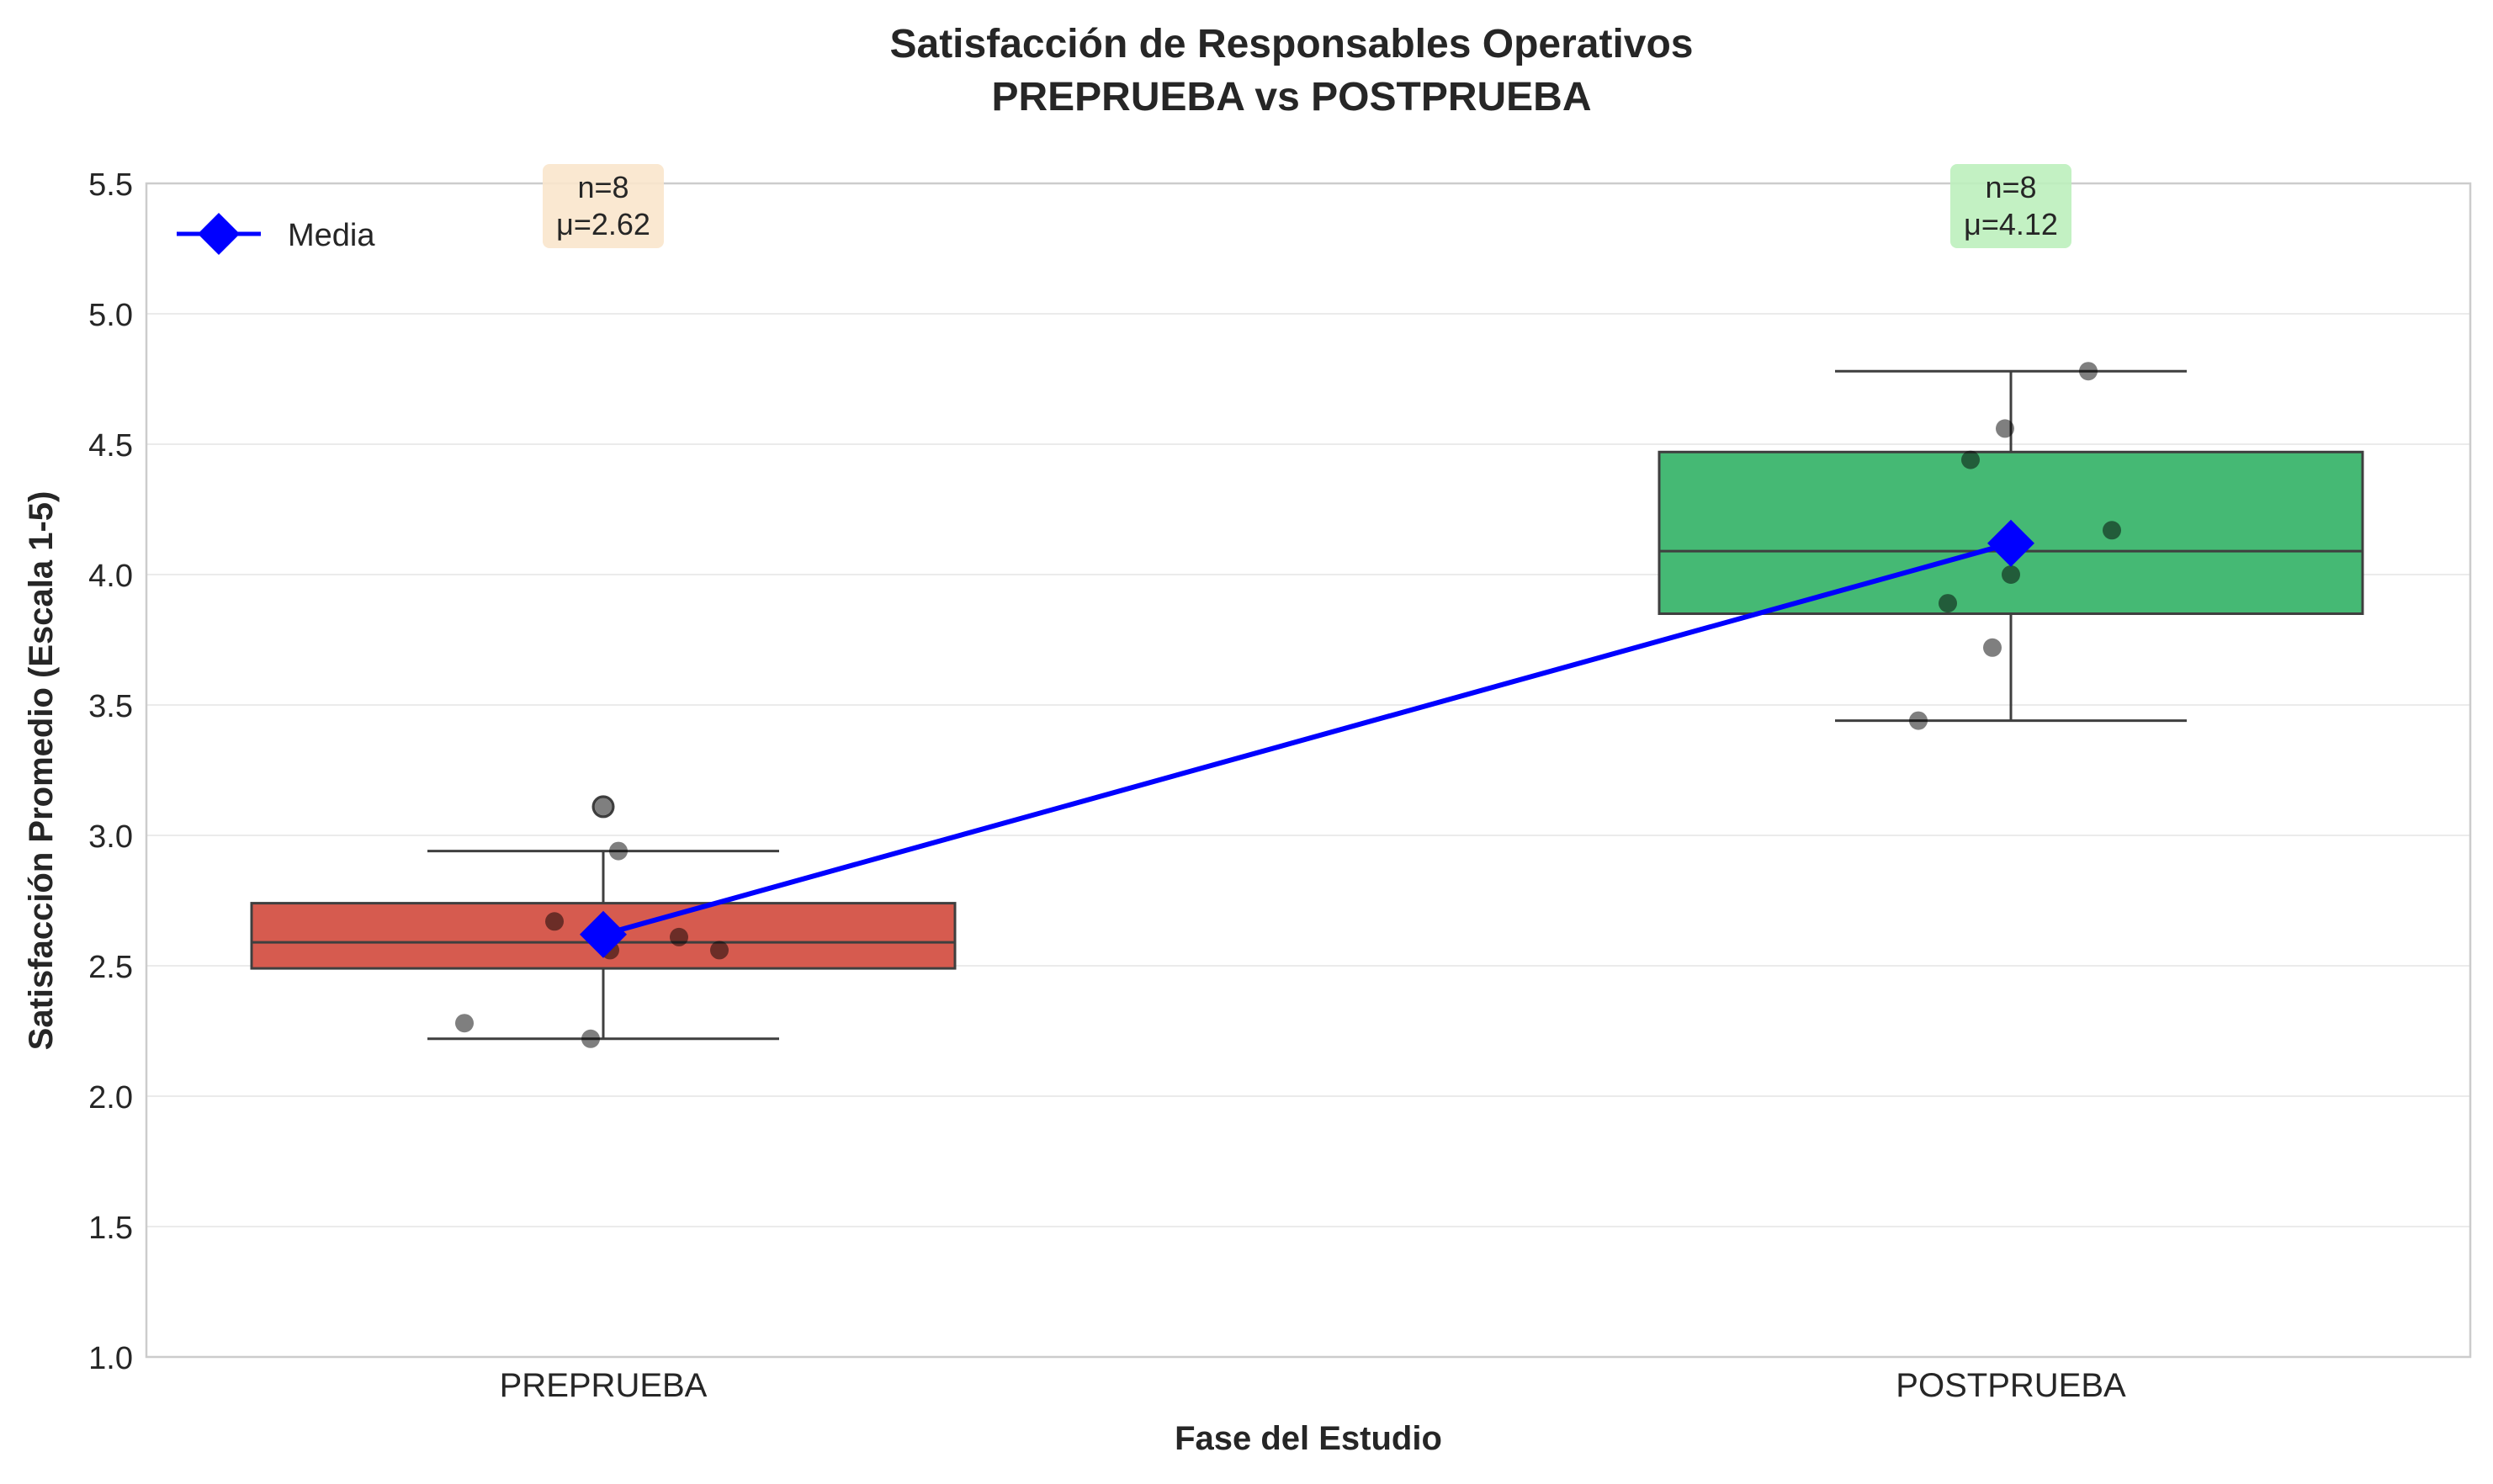  What do you see at coordinates (110, 1228) in the screenshot?
I see `y-tick-label-1: 1.5` at bounding box center [110, 1228].